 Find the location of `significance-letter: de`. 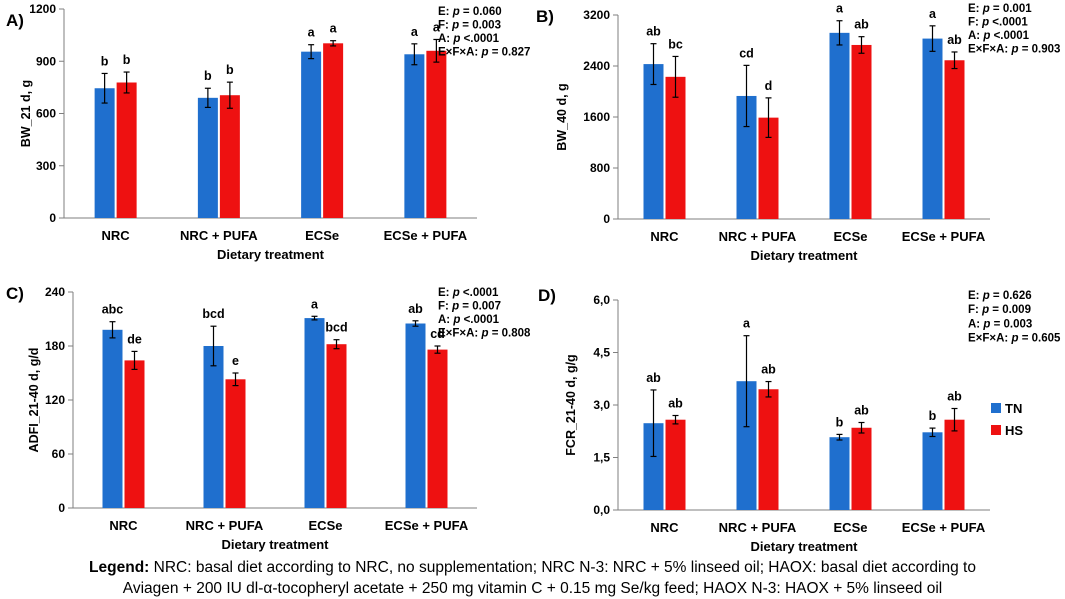

significance-letter: de is located at coordinates (134, 339).